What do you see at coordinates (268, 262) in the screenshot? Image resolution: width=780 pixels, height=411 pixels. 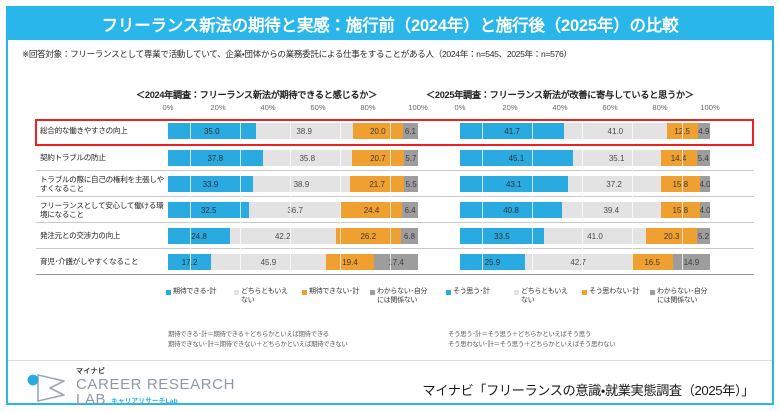 I see `bar-segment: 45.9` at bounding box center [268, 262].